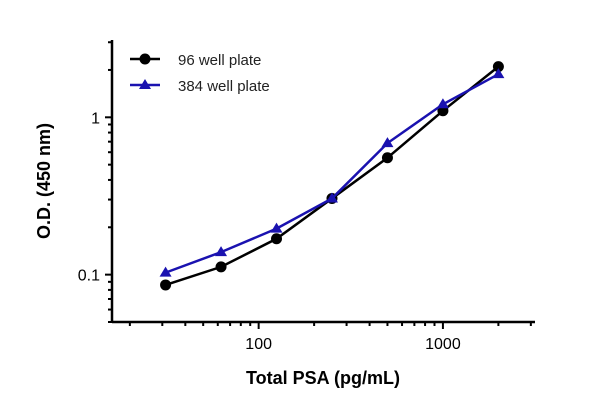 The image size is (600, 409). Describe the element at coordinates (219, 60) in the screenshot. I see `legend-label-96: 96 well plate` at that location.